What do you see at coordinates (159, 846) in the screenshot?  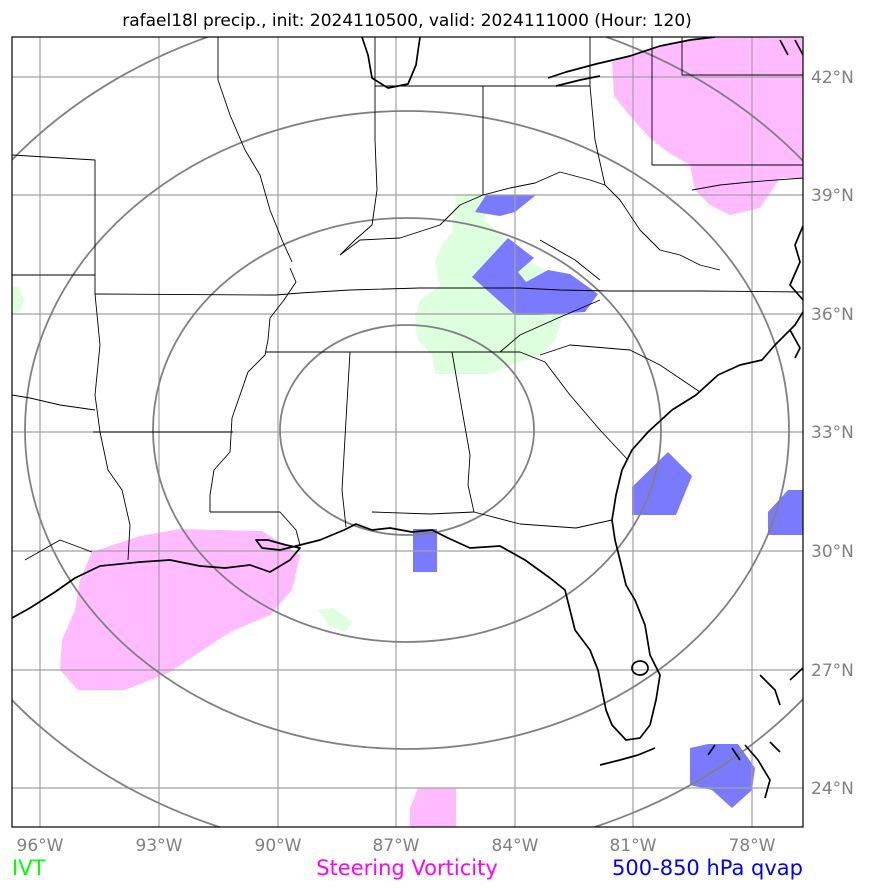 I see `lon-label: 93°W` at bounding box center [159, 846].